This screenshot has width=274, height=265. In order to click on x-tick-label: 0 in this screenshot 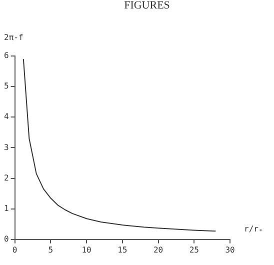, I will do `click(15, 249)`.